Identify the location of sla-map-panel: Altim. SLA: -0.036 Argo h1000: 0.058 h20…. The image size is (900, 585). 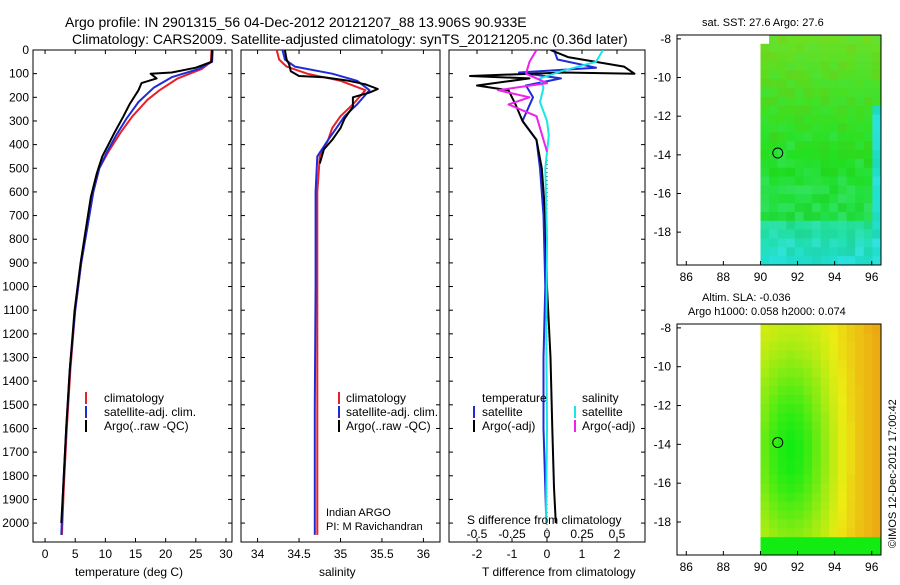
(768, 433).